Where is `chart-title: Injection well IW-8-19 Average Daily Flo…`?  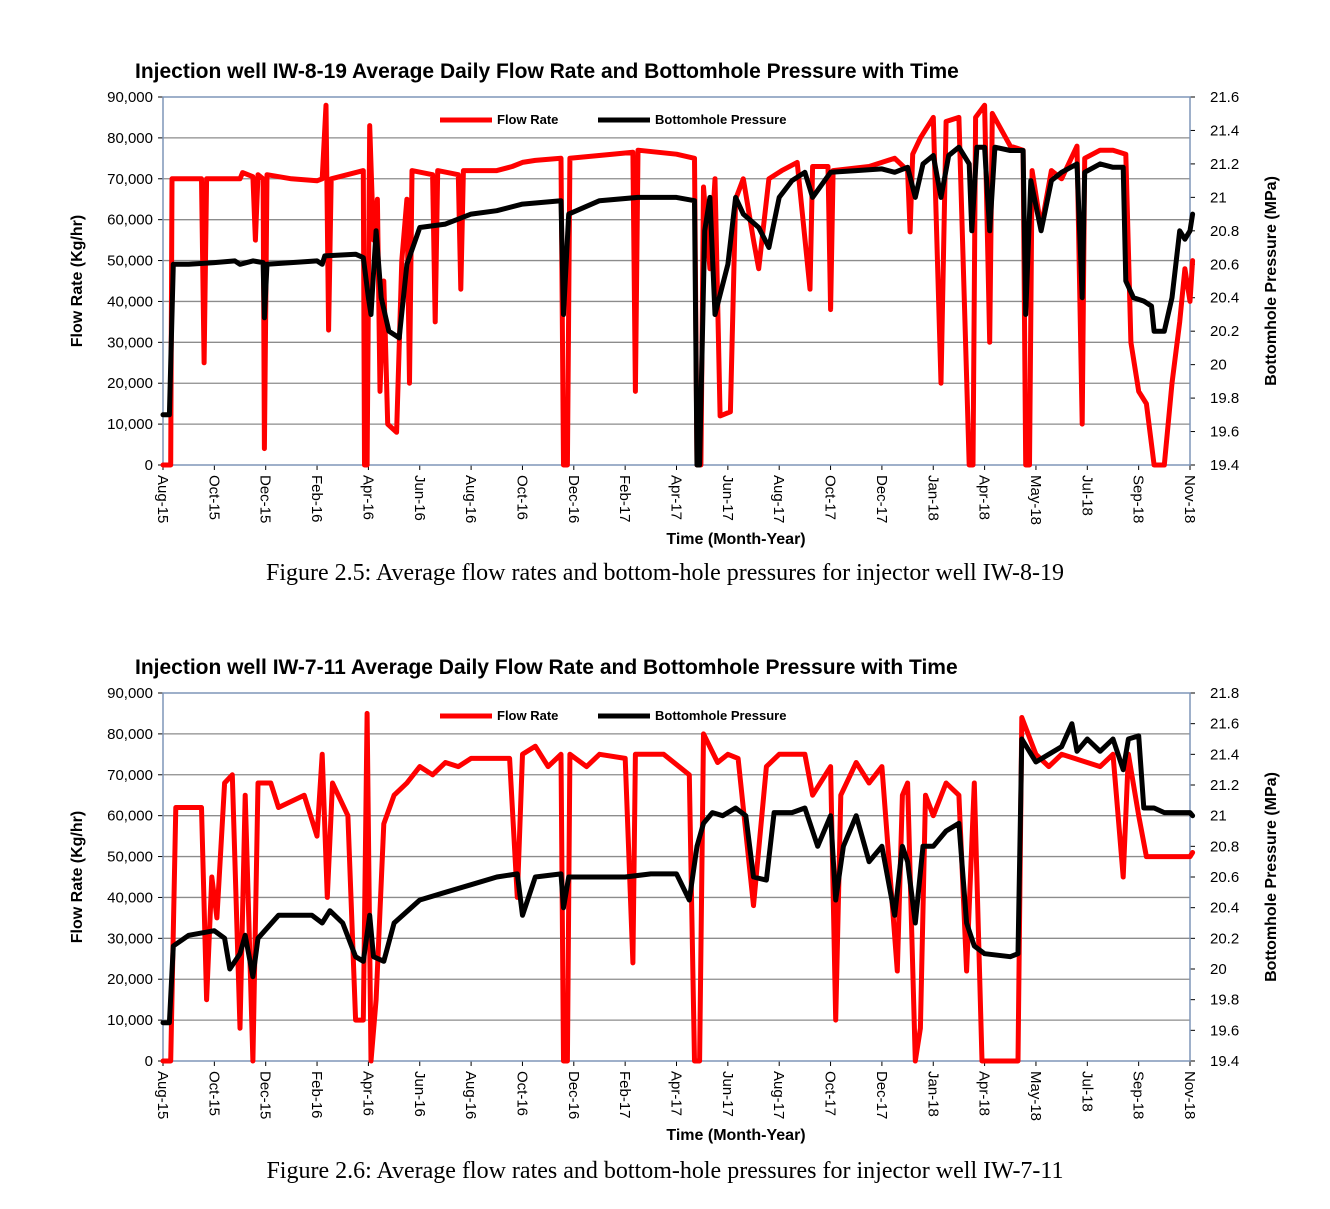 chart-title: Injection well IW-8-19 Average Daily Flo… is located at coordinates (547, 71).